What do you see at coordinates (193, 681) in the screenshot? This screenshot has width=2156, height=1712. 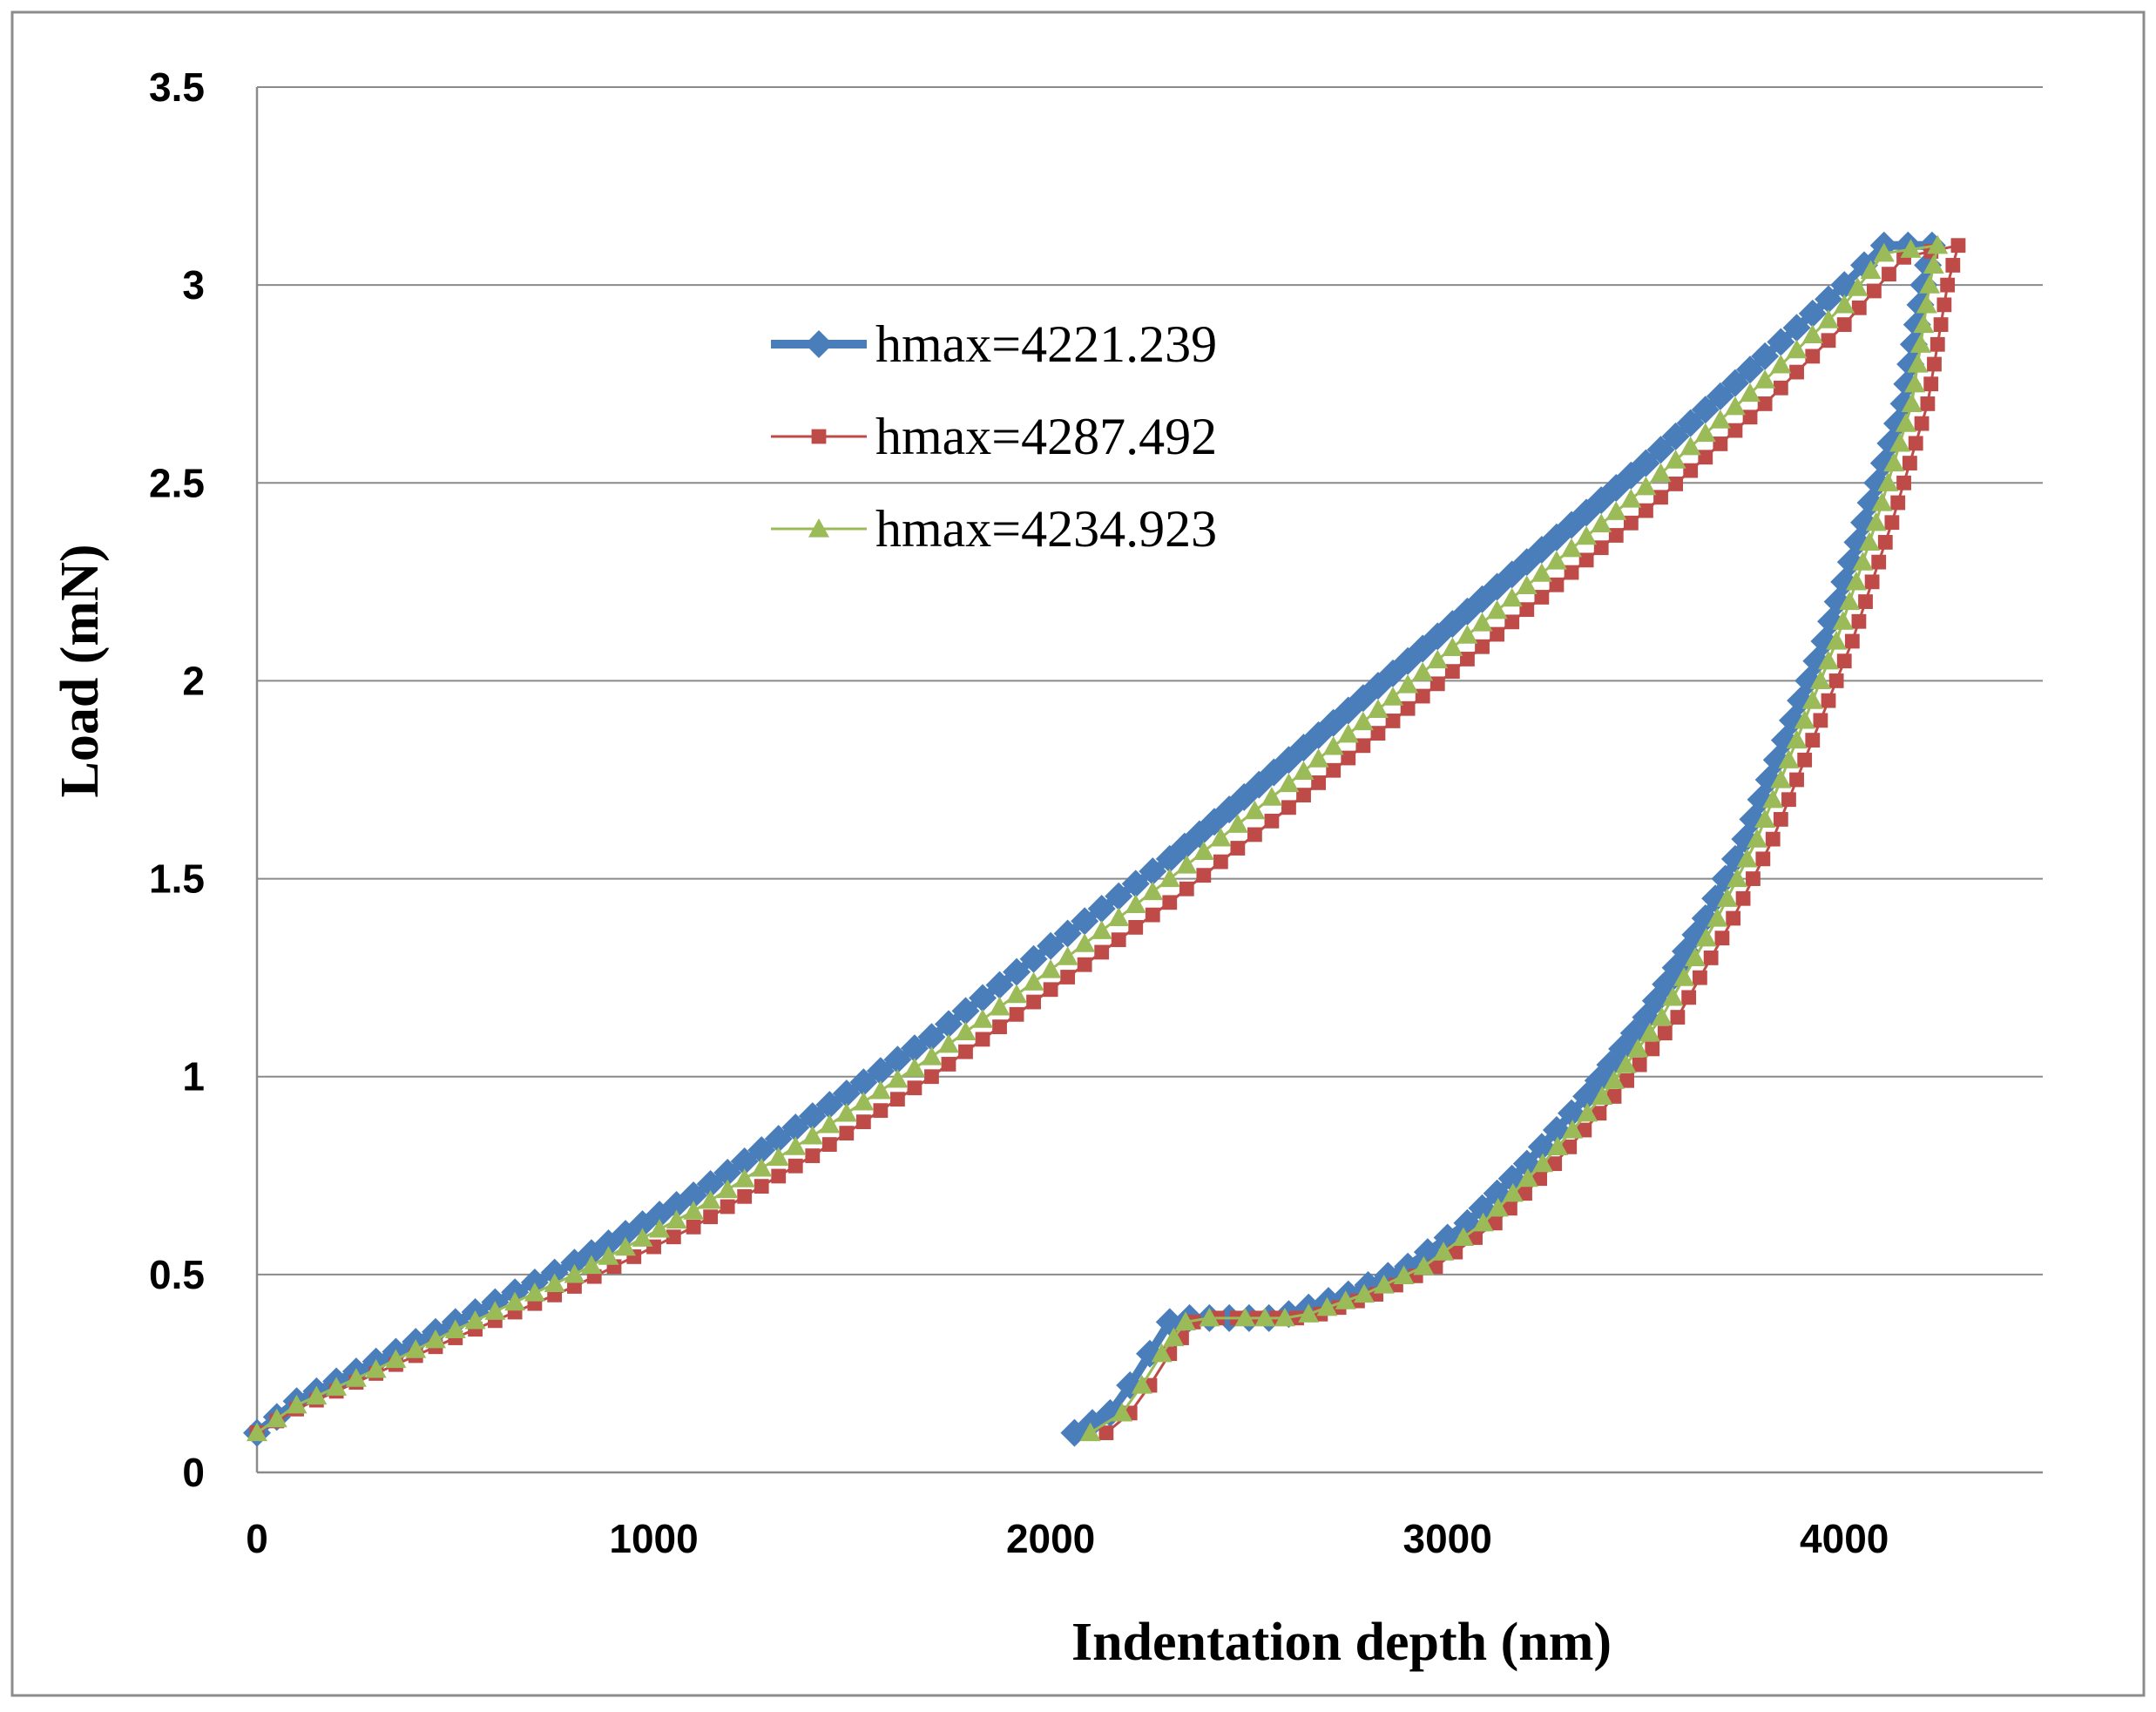 I see `y-tick-label-4: 2` at bounding box center [193, 681].